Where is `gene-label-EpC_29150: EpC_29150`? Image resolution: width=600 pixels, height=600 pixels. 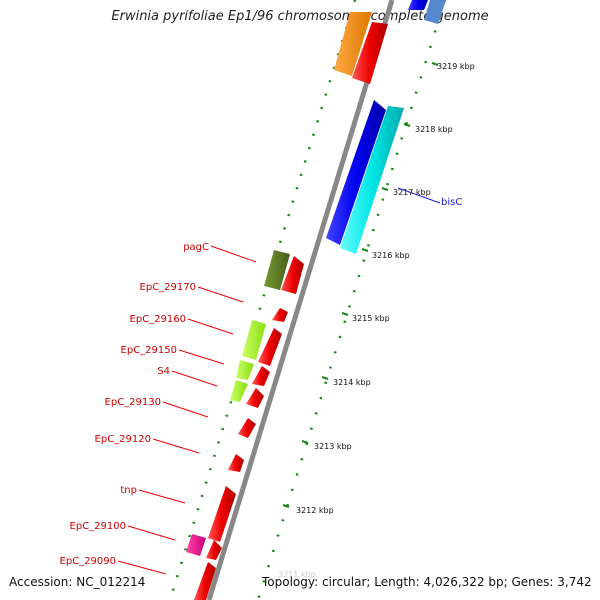
gene-label-EpC_29150: EpC_29150 is located at coordinates (149, 350).